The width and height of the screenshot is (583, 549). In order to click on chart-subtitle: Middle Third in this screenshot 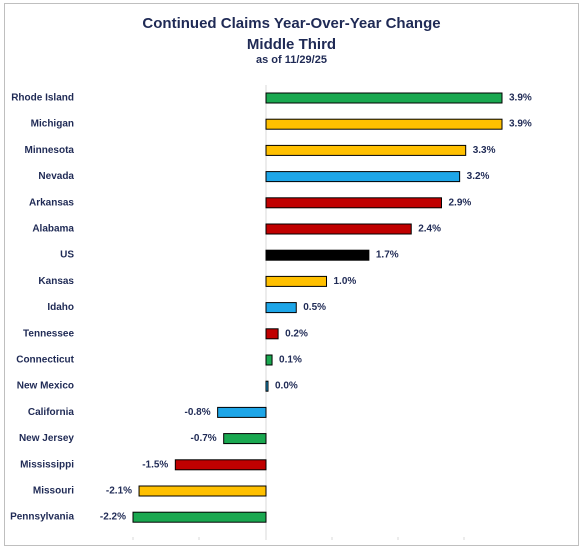, I will do `click(291, 44)`.